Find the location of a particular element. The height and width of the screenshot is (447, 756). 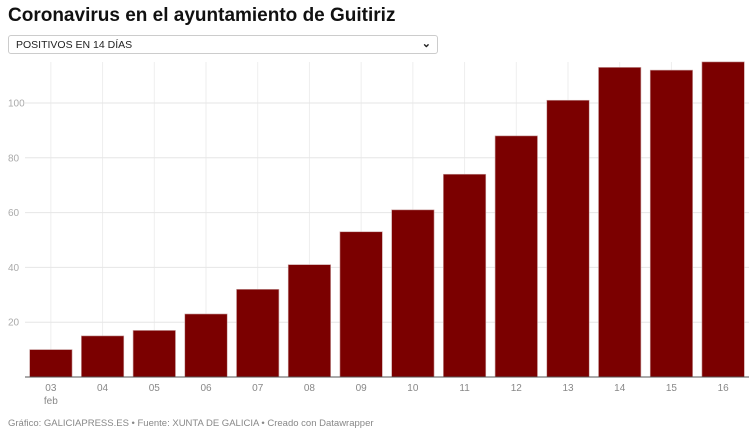

x-tick-label: 08 is located at coordinates (310, 388).